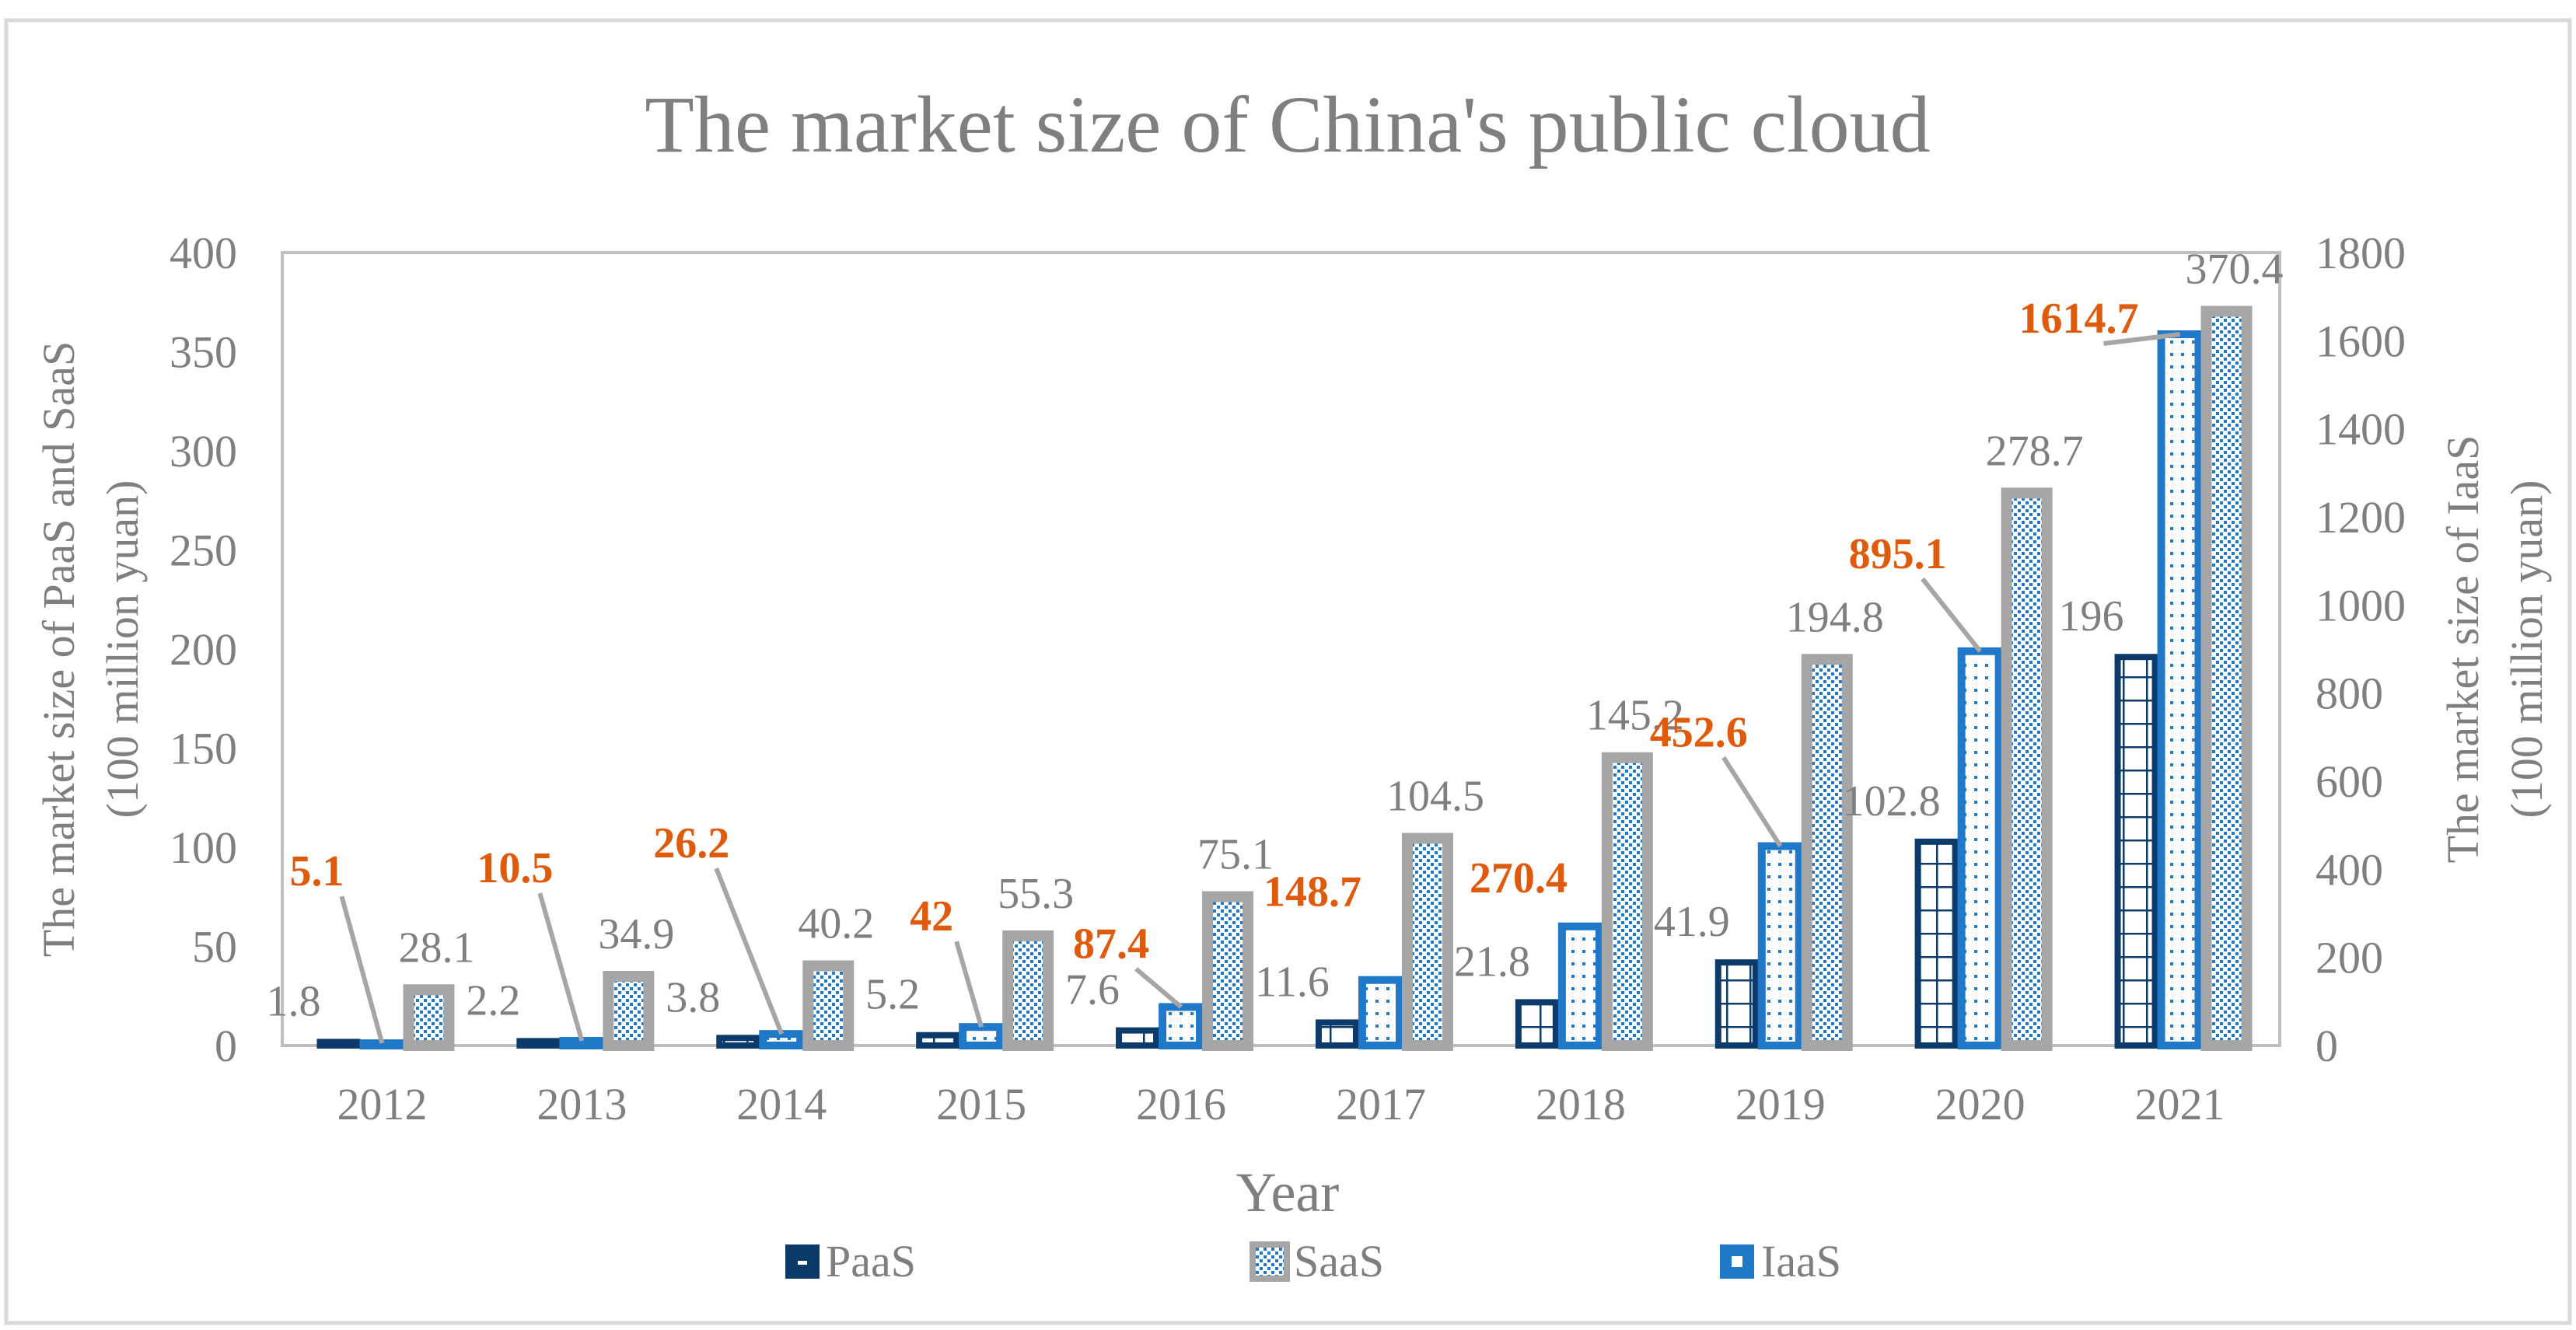  I want to click on left-axis-title-line1: The market size of PaaS and SaaS, so click(58, 649).